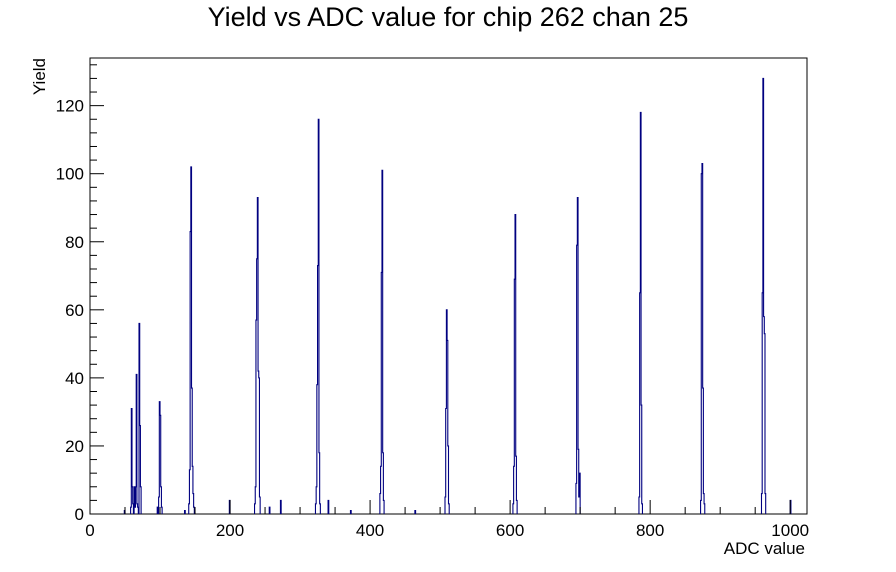  What do you see at coordinates (230, 530) in the screenshot?
I see `x-tick-label: 200` at bounding box center [230, 530].